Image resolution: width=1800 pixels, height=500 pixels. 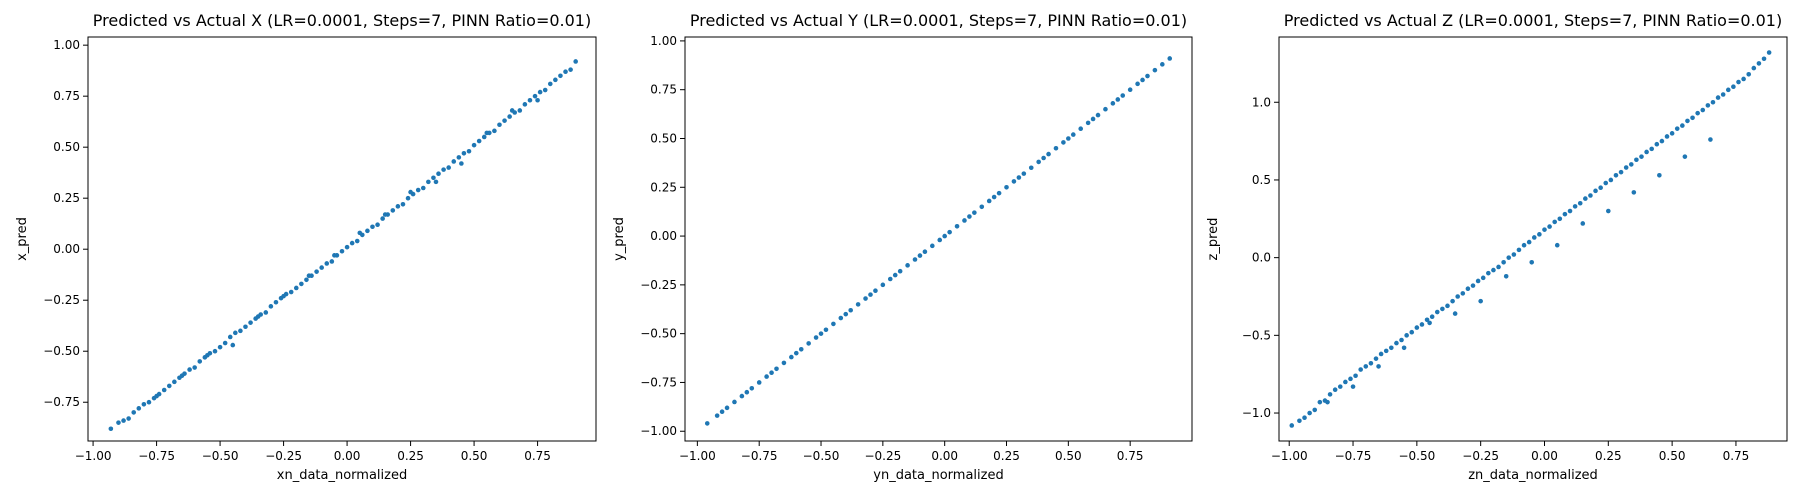 I want to click on y-tick-label: 1.00, so click(x=66, y=45).